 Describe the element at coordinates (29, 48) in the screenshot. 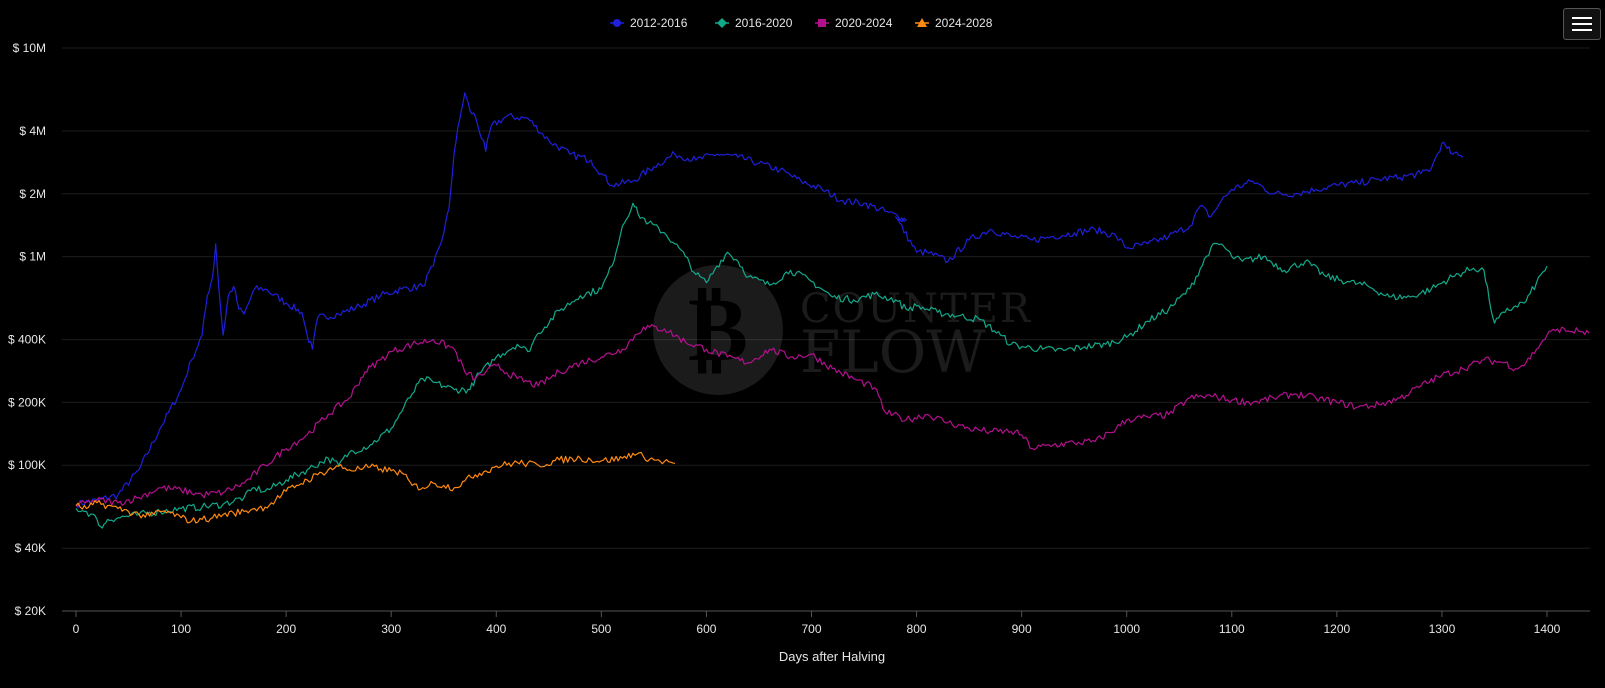

I see `y-tick-label: $ 10M` at that location.